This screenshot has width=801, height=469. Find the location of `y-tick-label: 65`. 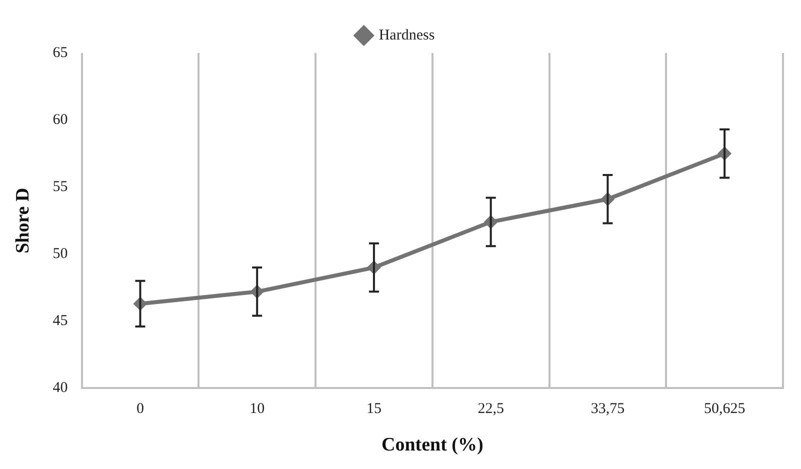

y-tick-label: 65 is located at coordinates (60, 52).